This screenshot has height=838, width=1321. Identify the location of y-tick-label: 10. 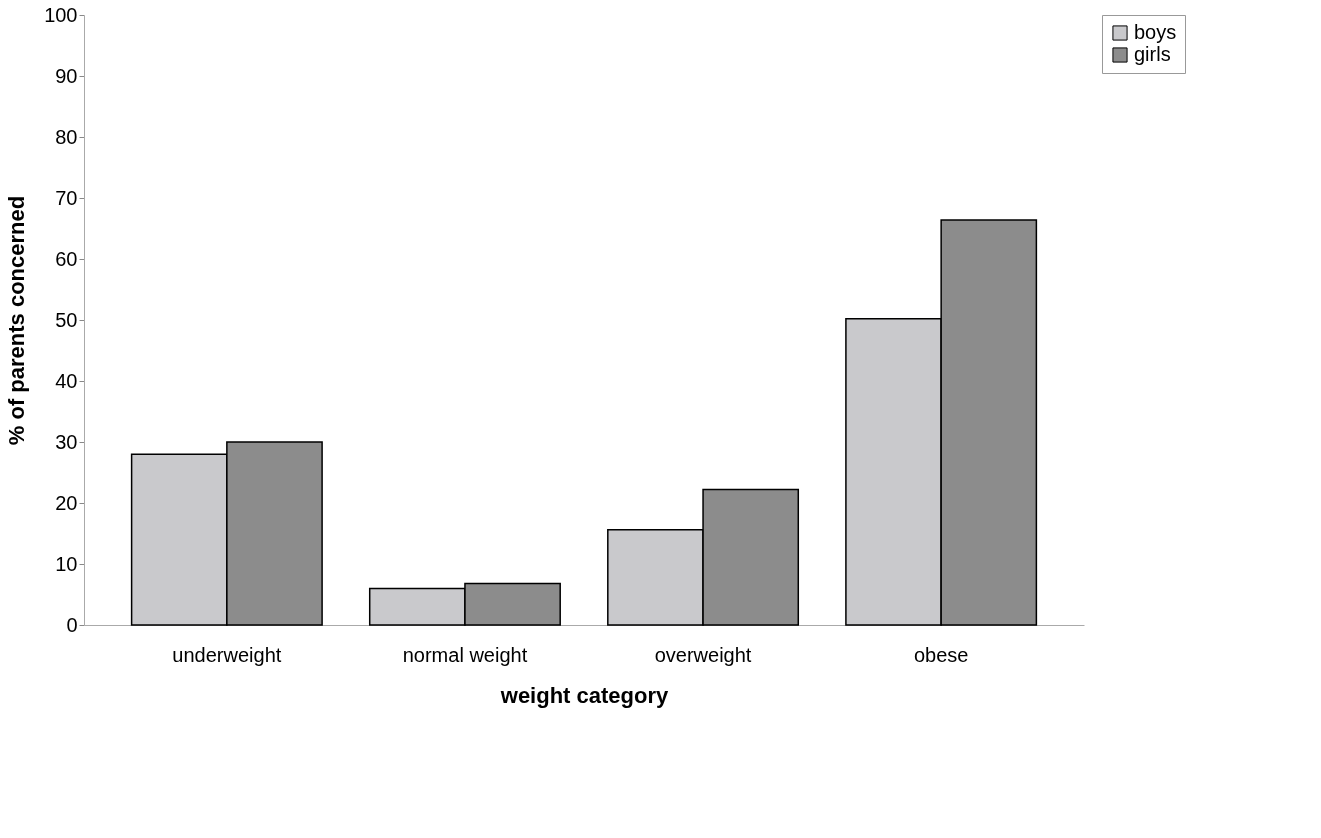
(66, 563).